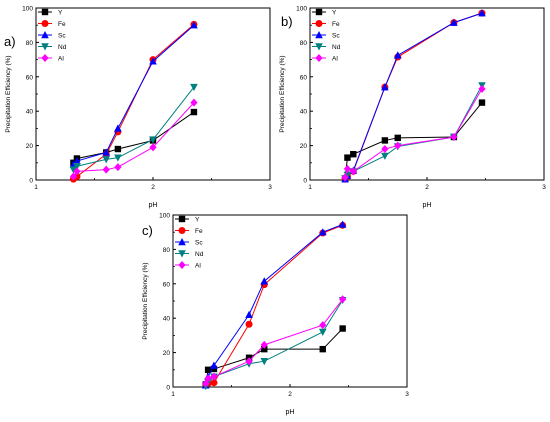  What do you see at coordinates (301, 9) in the screenshot?
I see `y-tick-label: 100` at bounding box center [301, 9].